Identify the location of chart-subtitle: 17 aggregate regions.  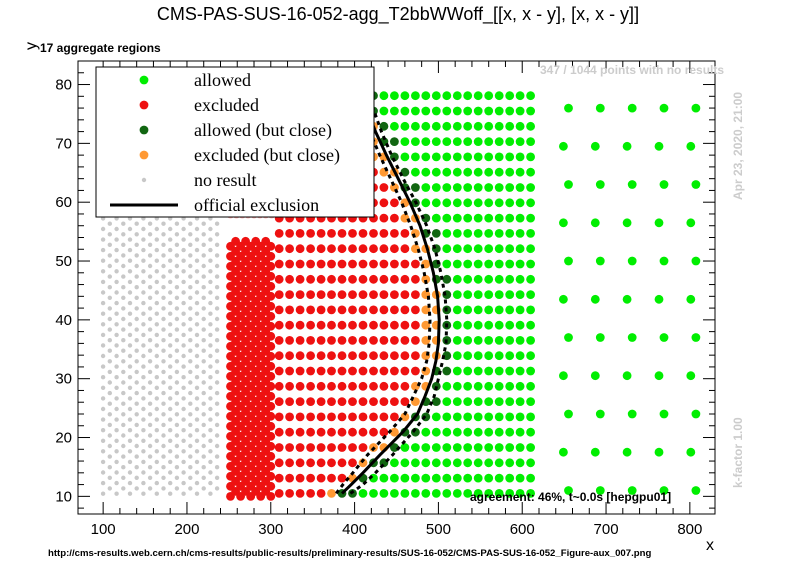
(100, 48).